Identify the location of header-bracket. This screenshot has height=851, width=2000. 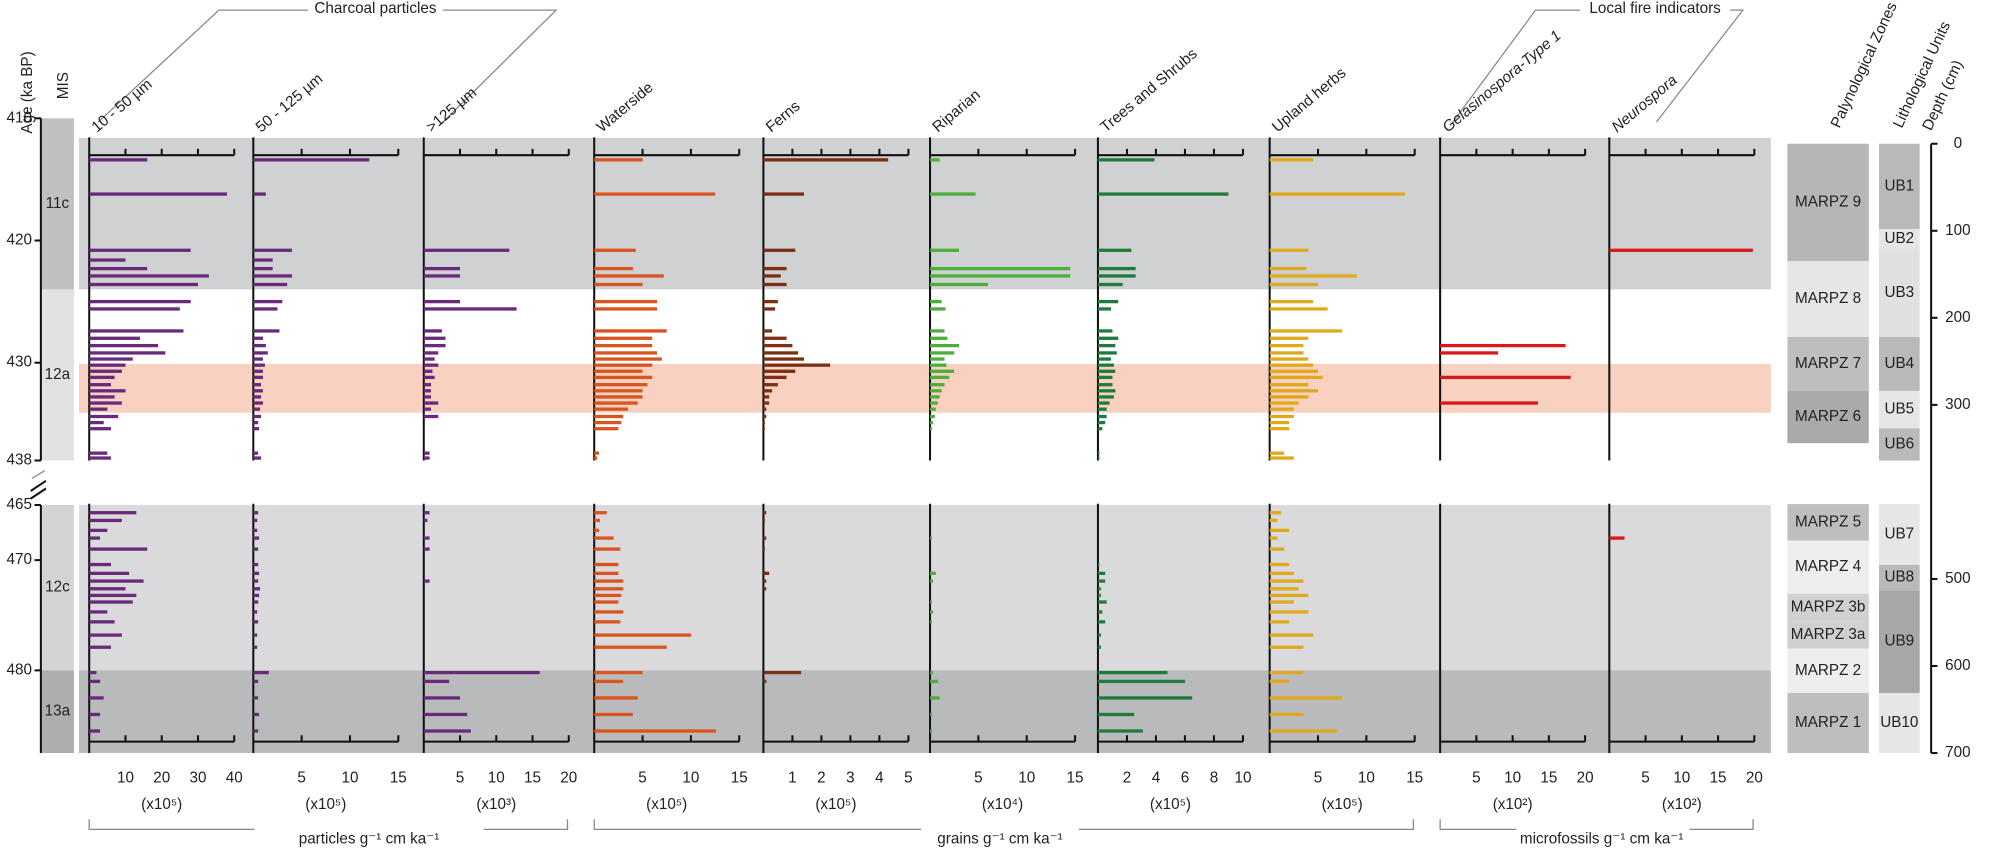
(1516, 66).